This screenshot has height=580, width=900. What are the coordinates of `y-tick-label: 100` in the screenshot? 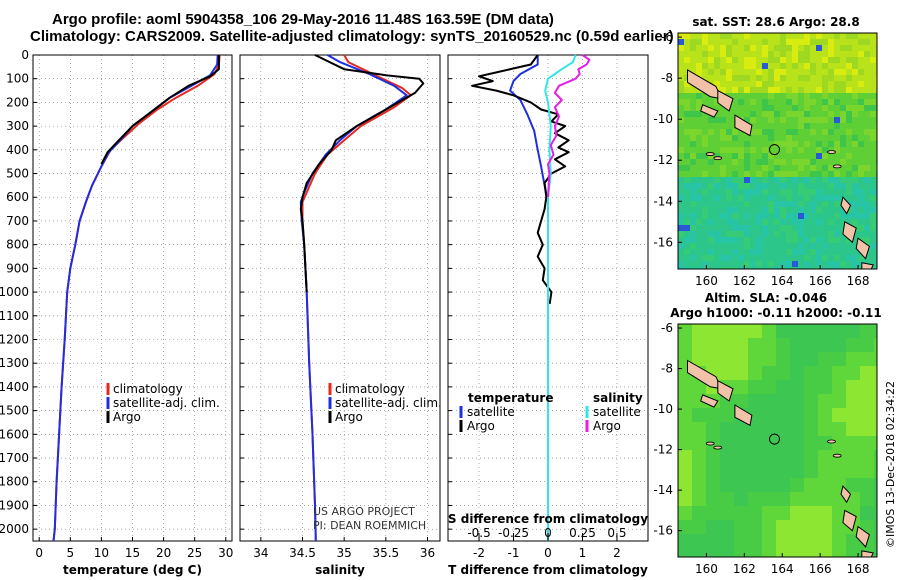 It's located at (17, 79).